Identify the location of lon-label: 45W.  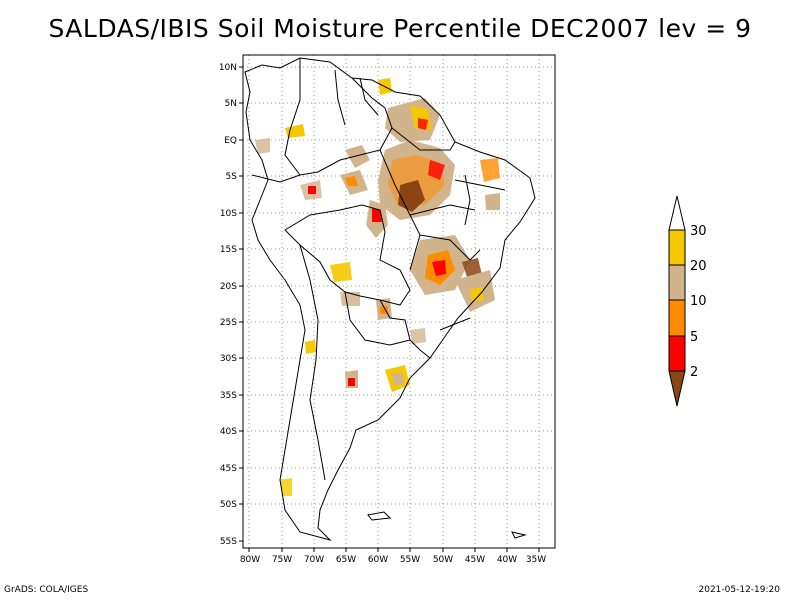
(475, 560).